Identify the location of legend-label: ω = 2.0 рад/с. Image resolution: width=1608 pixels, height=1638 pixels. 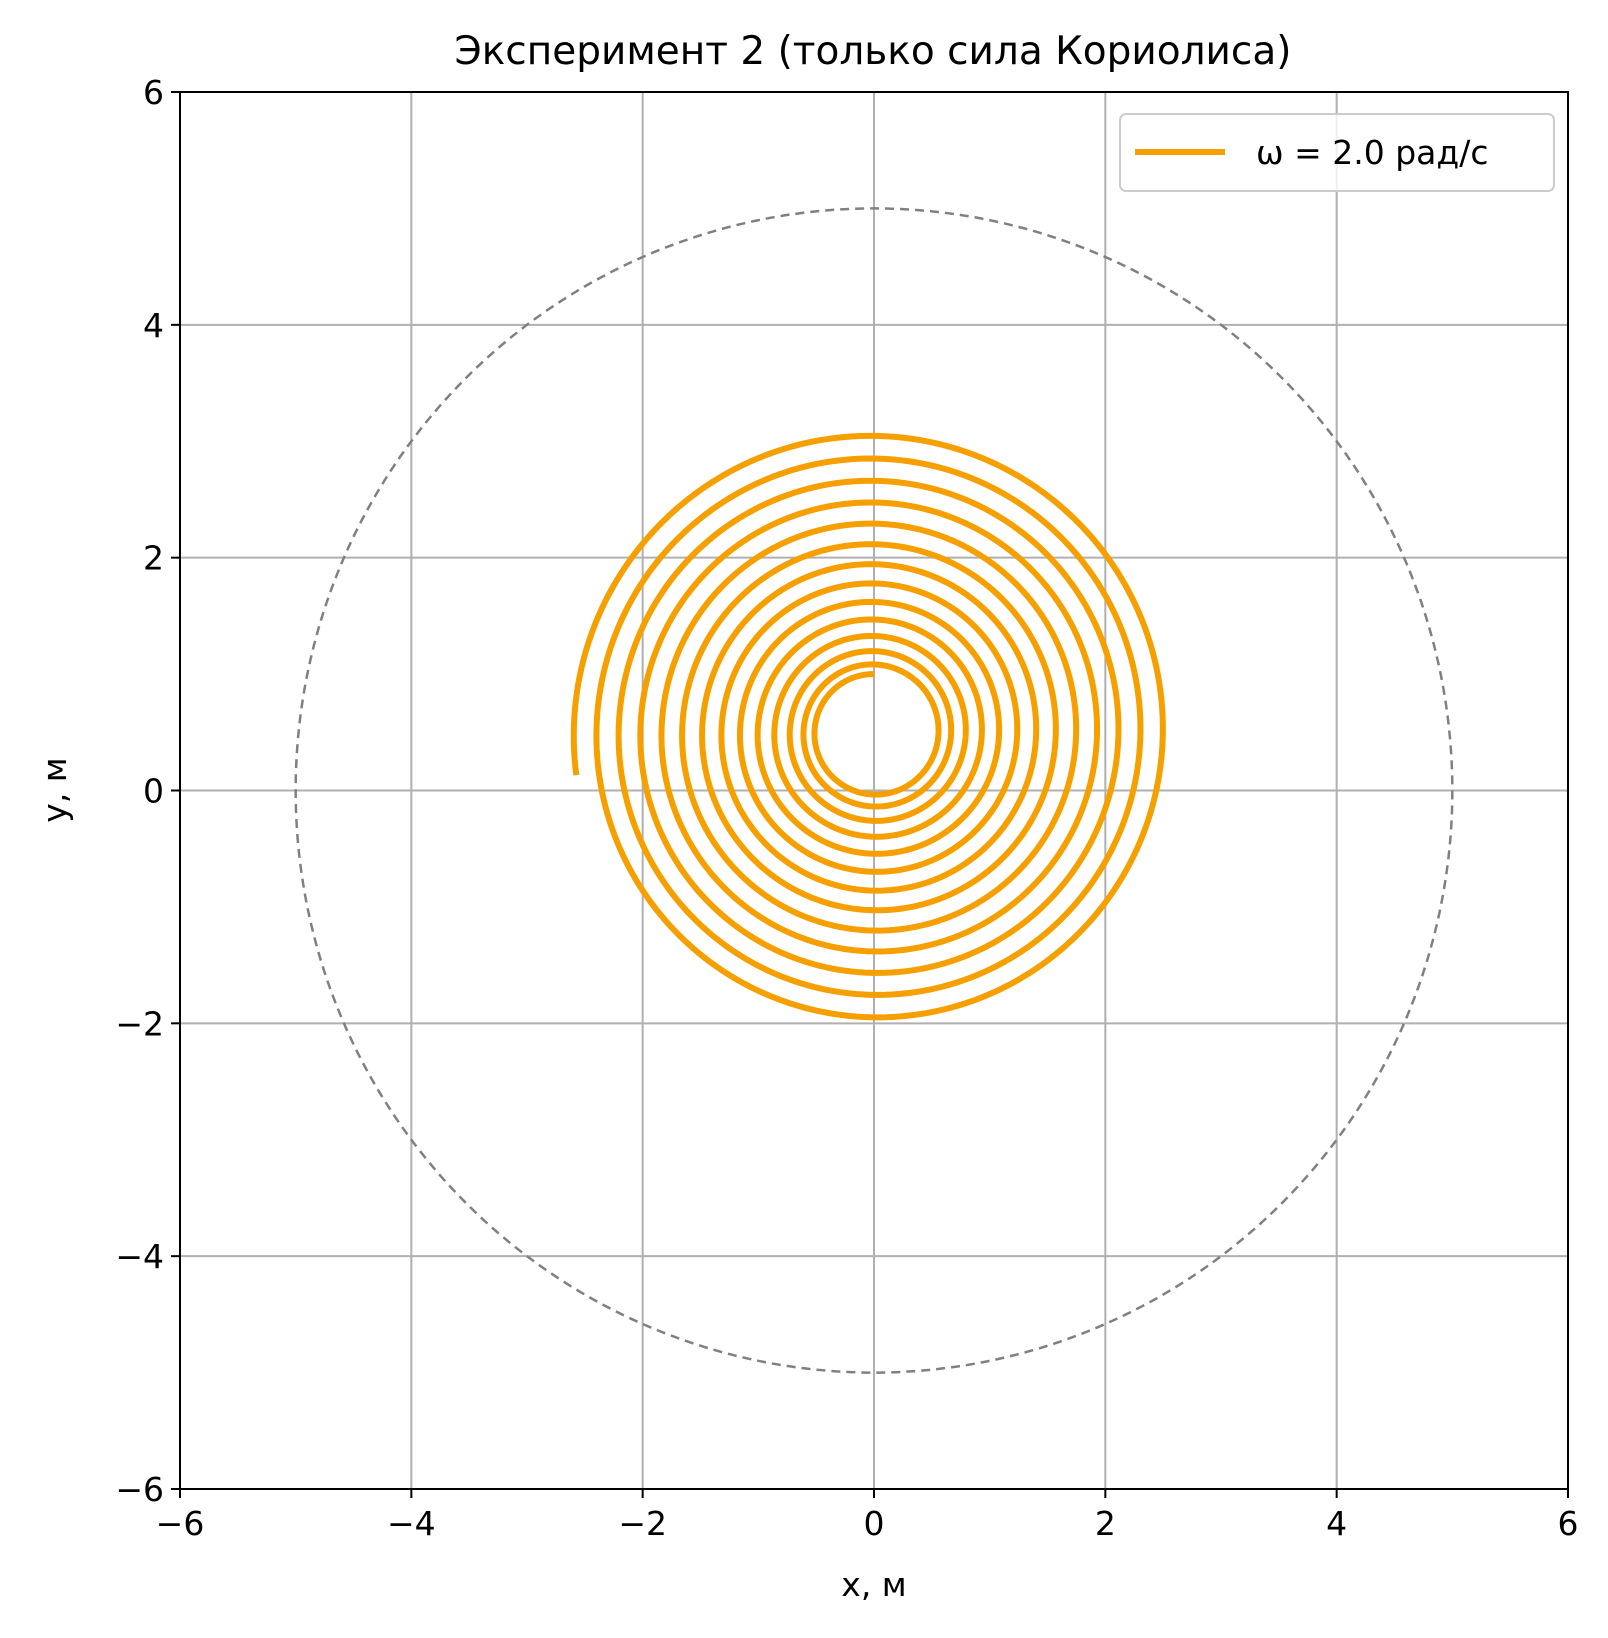
(1372, 152).